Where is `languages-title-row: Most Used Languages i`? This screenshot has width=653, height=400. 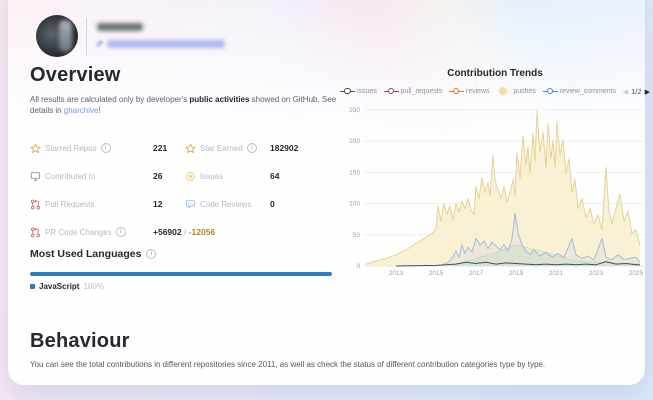 languages-title-row: Most Used Languages i is located at coordinates (93, 254).